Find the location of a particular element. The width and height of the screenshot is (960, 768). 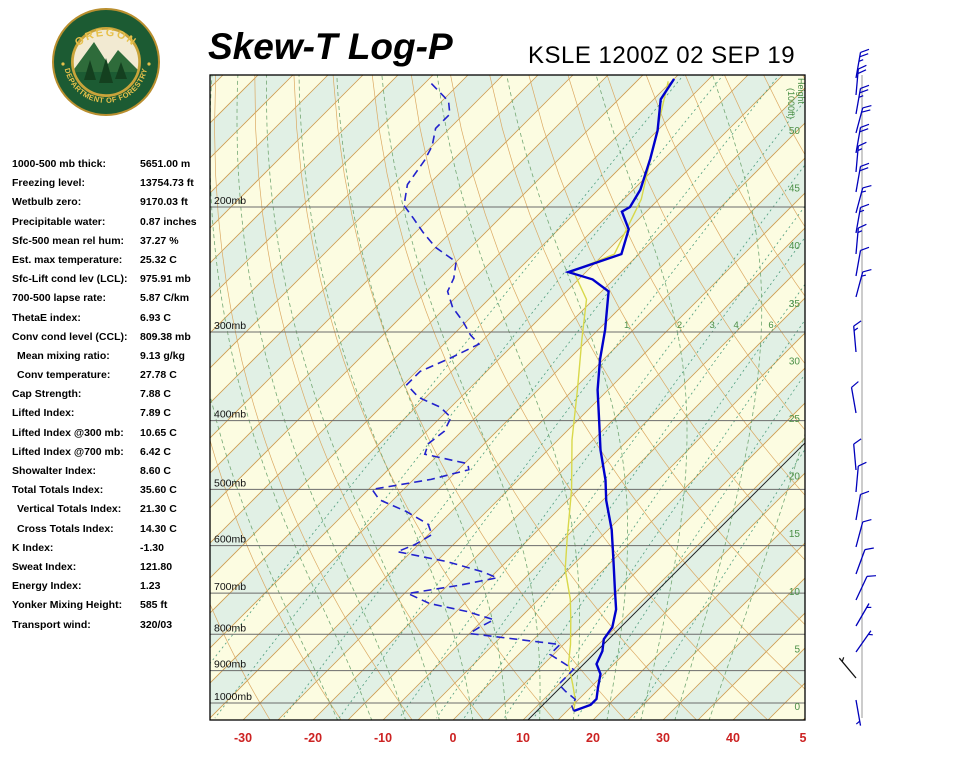

stat-value: 7.89 C is located at coordinates (155, 413).